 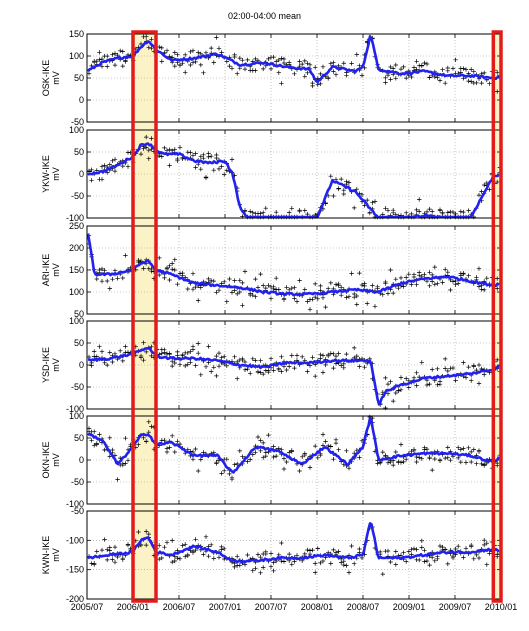 What do you see at coordinates (264, 16) in the screenshot?
I see `chart-title: 02:00-04:00 mean` at bounding box center [264, 16].